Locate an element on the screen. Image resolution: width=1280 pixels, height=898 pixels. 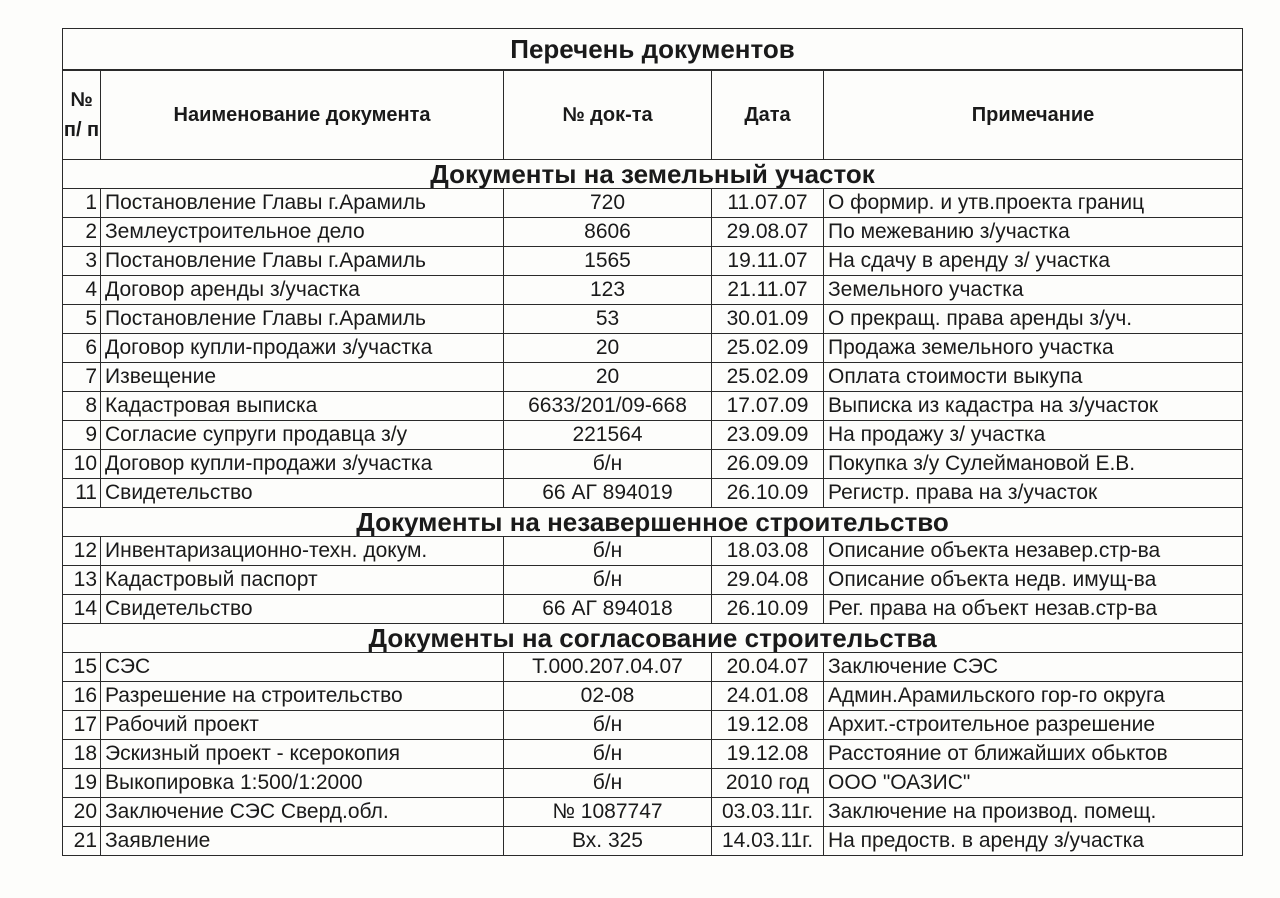
row-number: 14 is located at coordinates (81, 609).